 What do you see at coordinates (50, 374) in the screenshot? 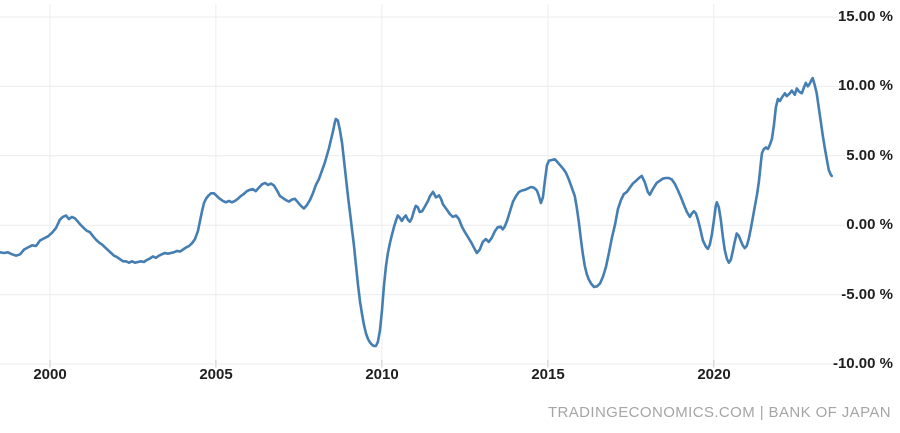
I see `x-axis-tick-label: 2000` at bounding box center [50, 374].